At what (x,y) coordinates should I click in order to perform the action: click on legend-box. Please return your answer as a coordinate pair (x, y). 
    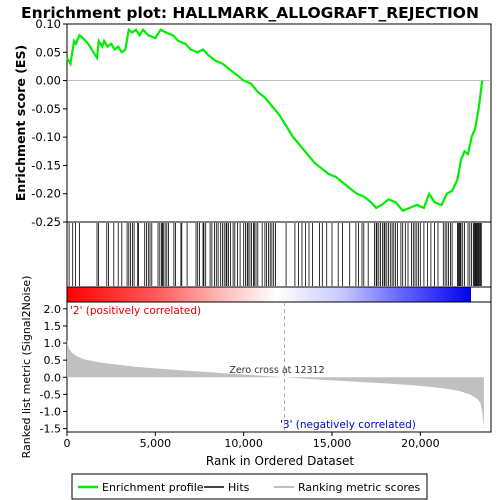
    Looking at the image, I should click on (249, 486).